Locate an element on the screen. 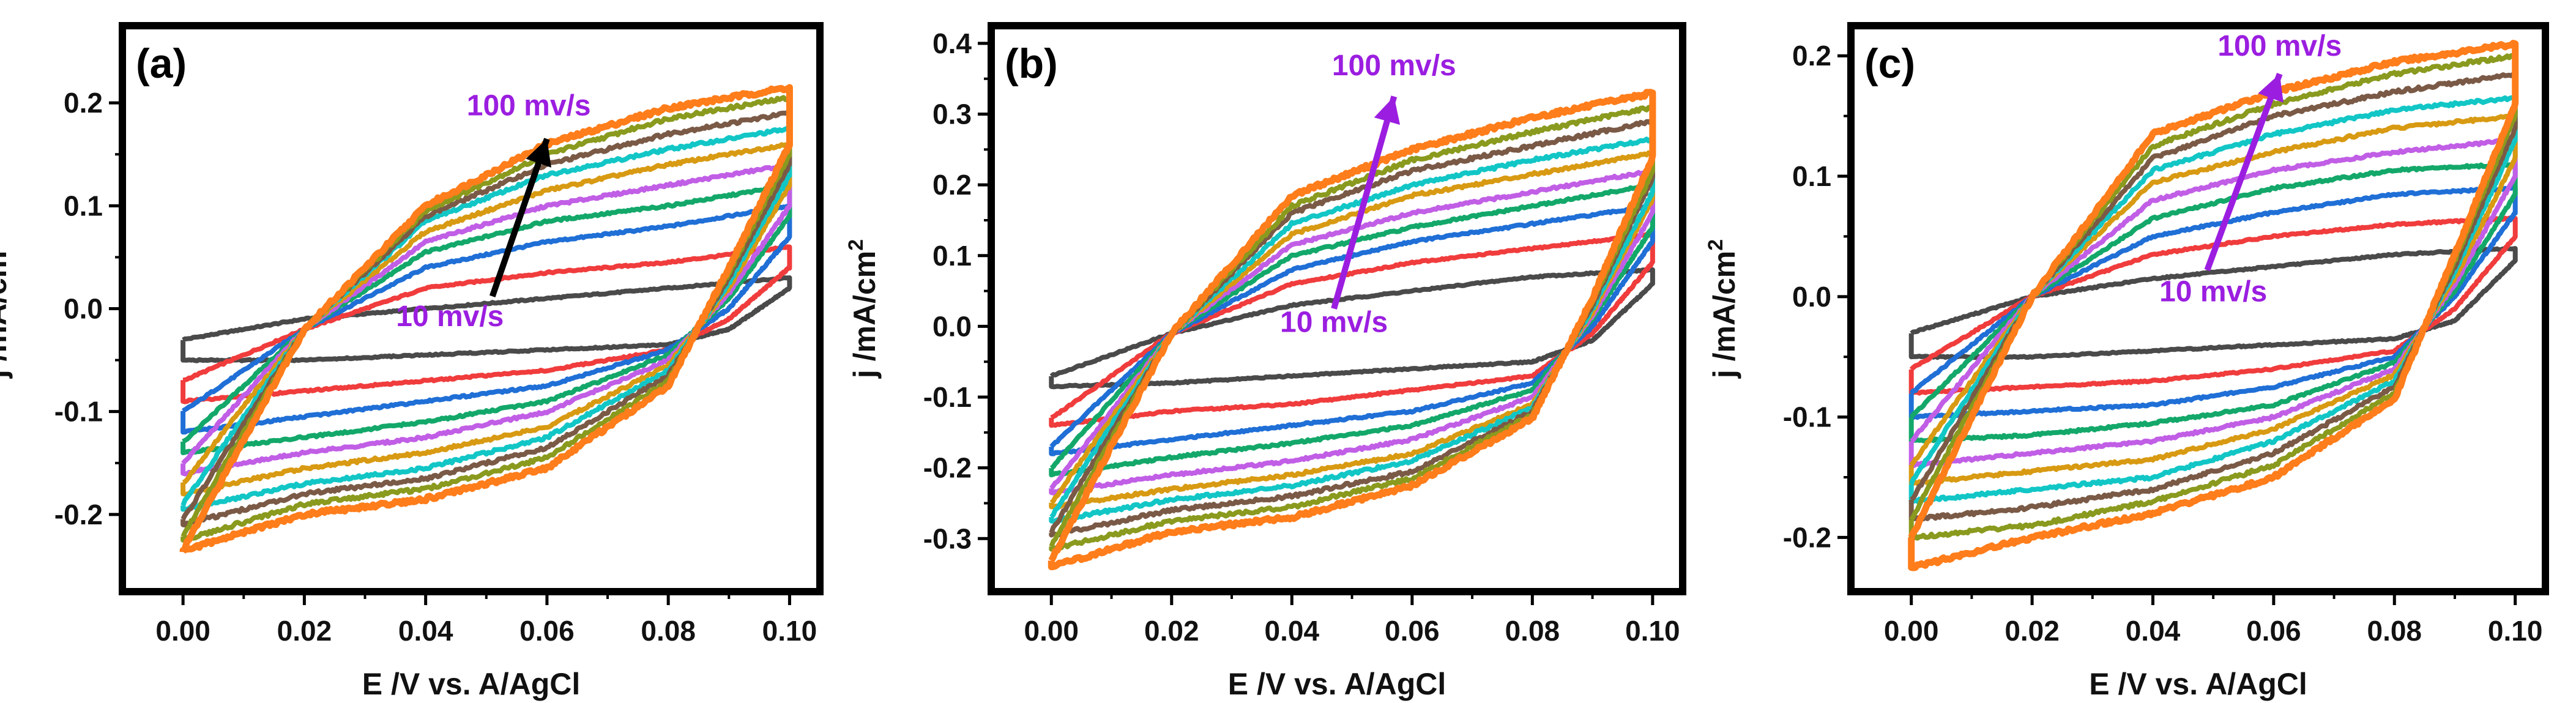 This screenshot has width=2576, height=703. cv-curve-90mvs is located at coordinates (1352, 328).